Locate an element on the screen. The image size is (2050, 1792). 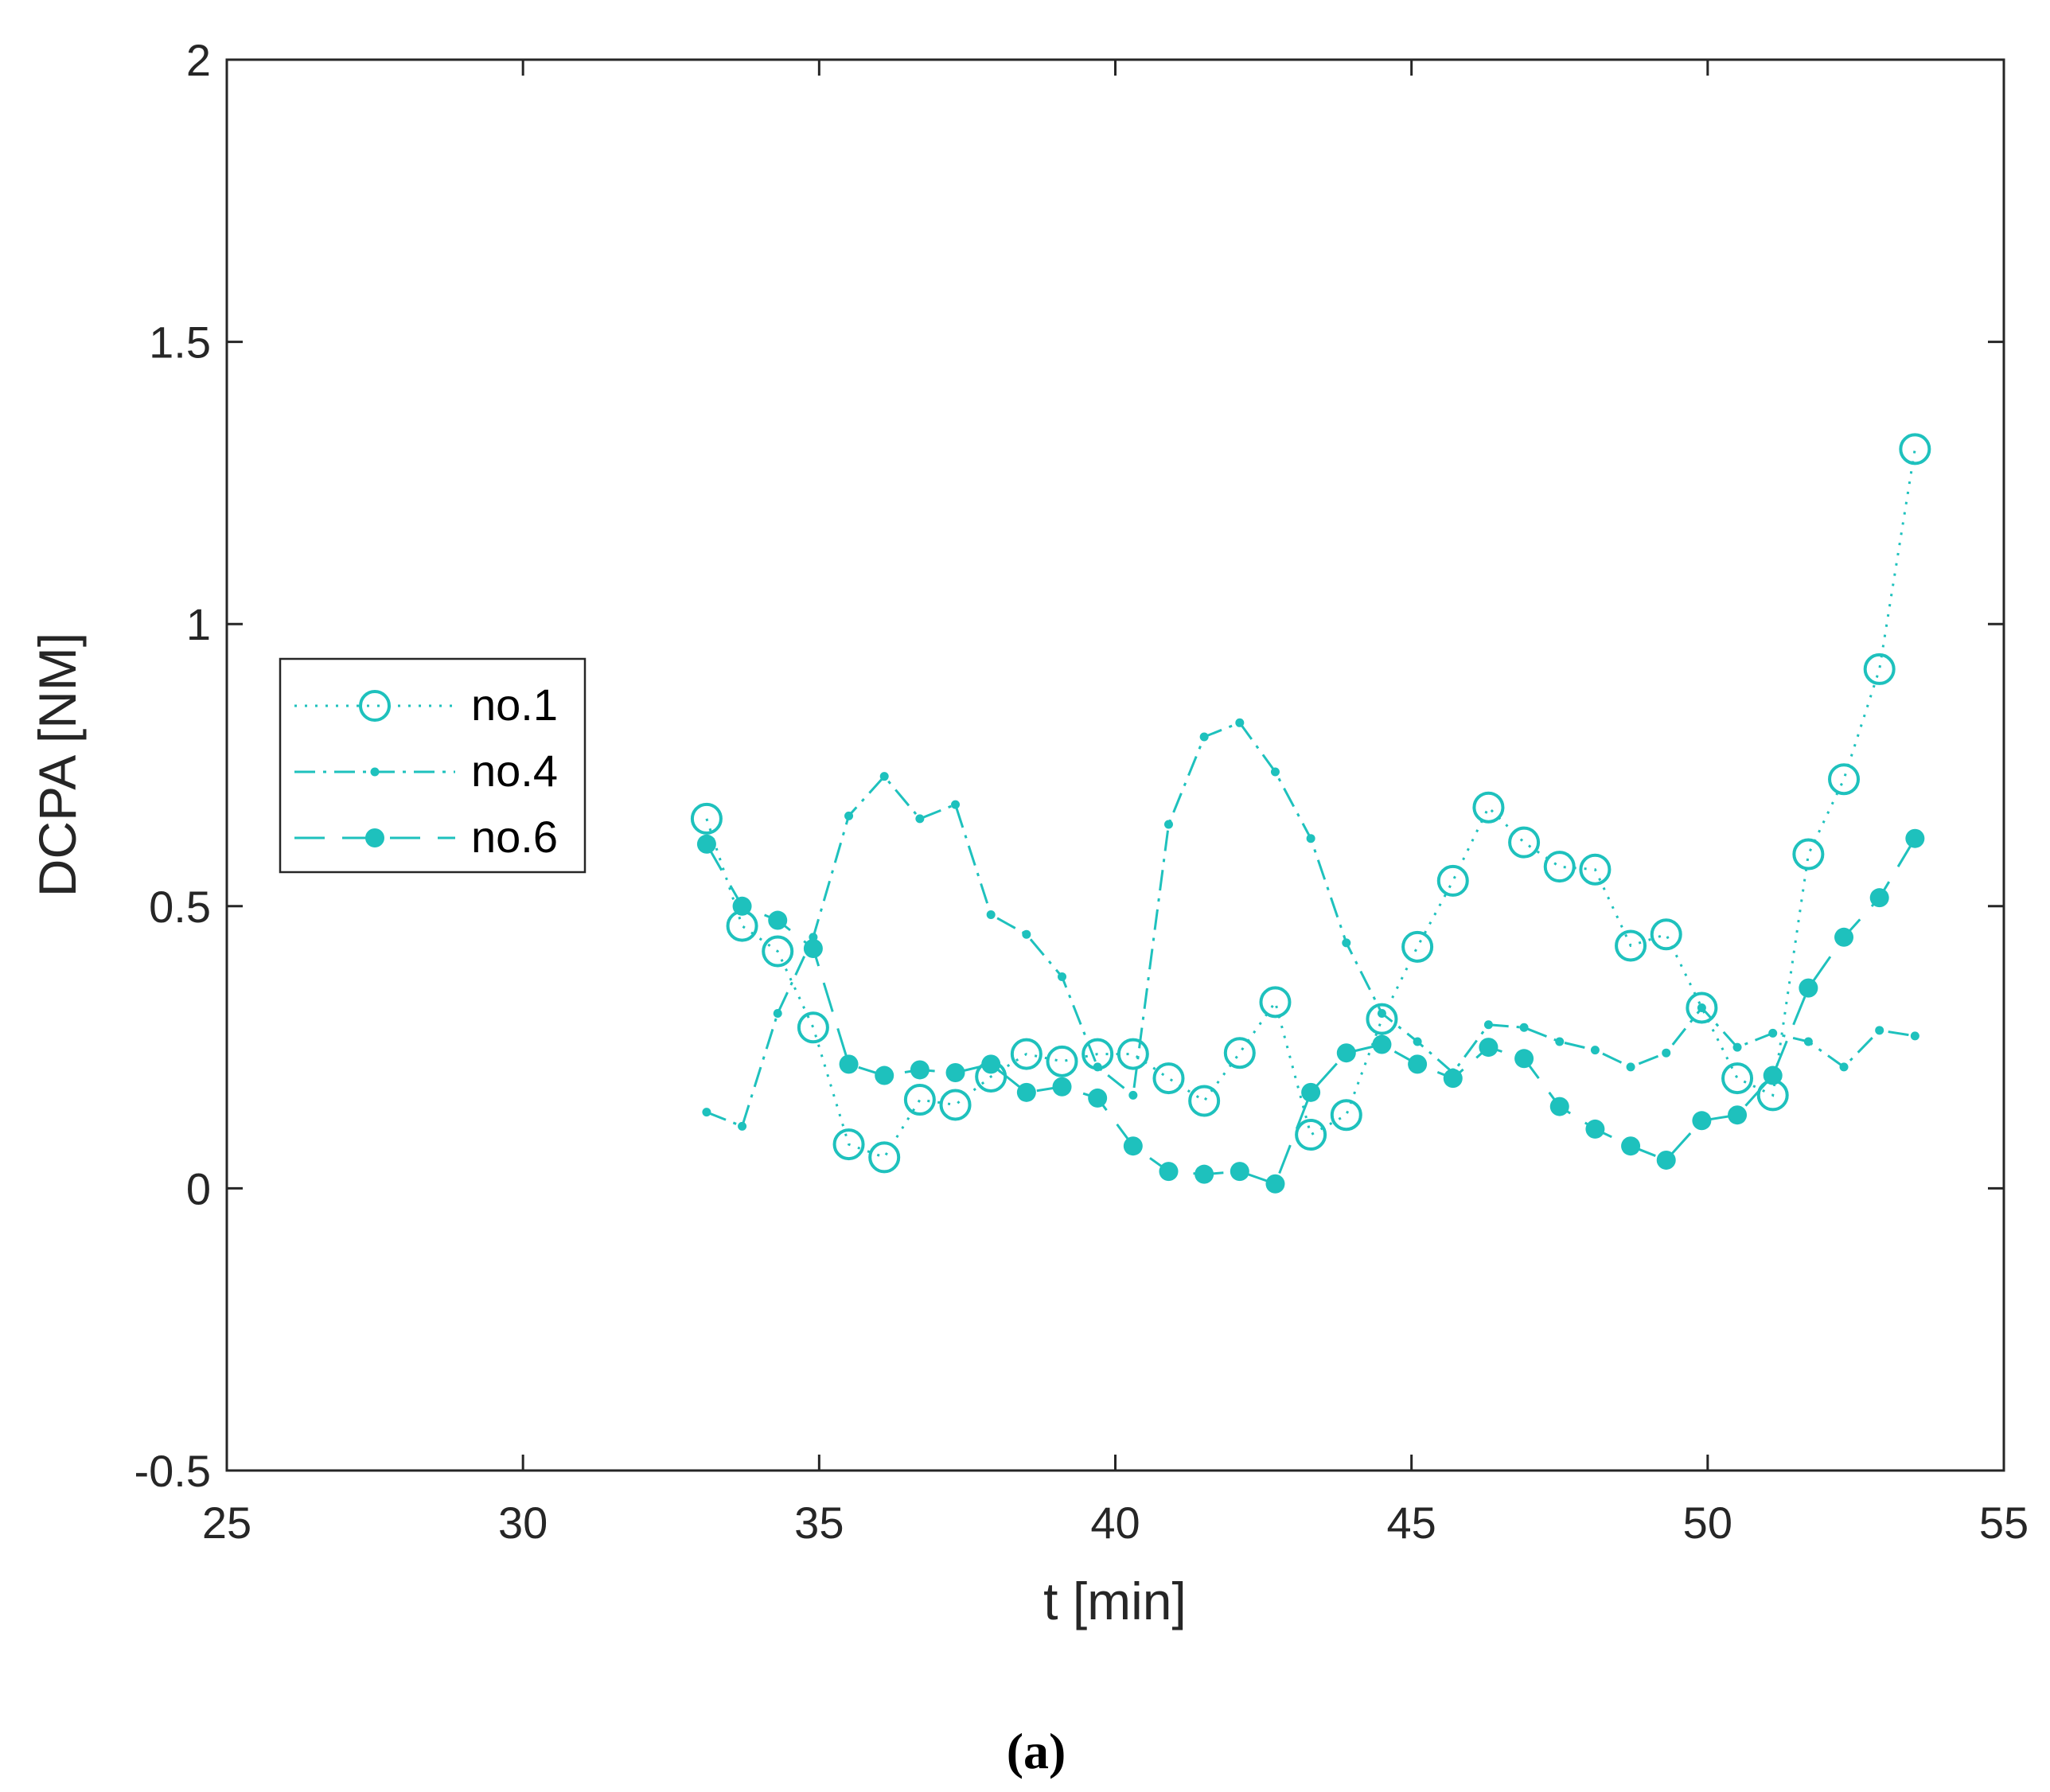
legend-samples is located at coordinates (374, 768).